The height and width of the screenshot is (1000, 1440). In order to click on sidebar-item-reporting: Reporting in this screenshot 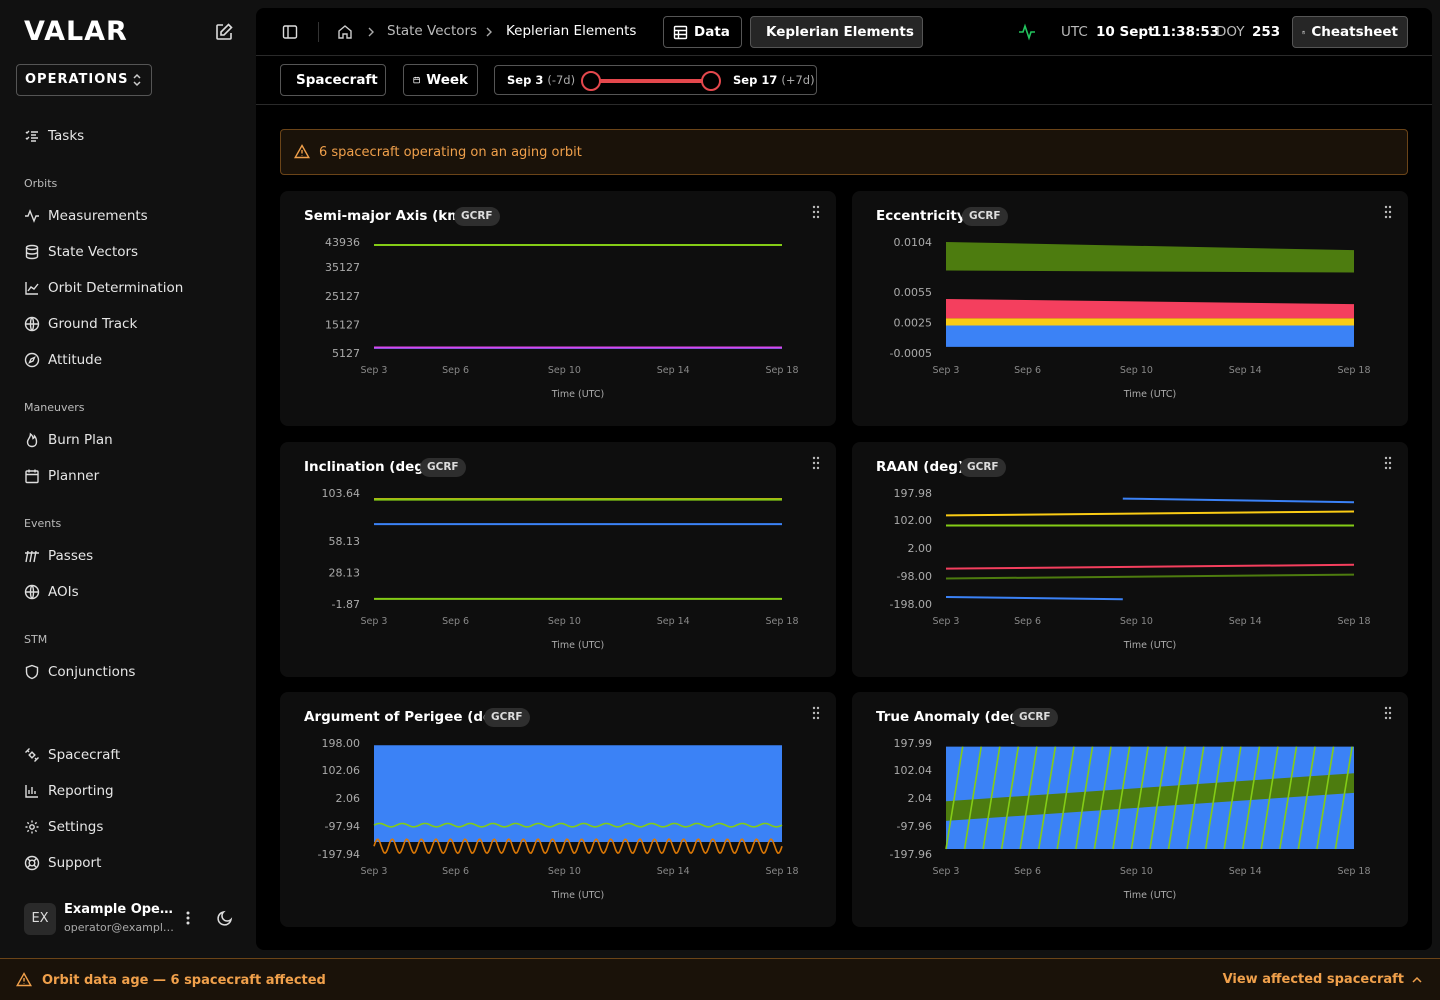, I will do `click(69, 791)`.